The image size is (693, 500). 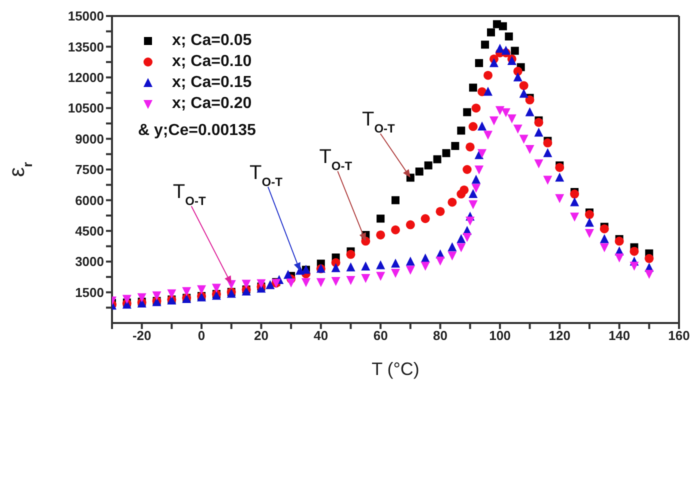 I want to click on legend-label: x; Ca=0.15, so click(x=212, y=83).